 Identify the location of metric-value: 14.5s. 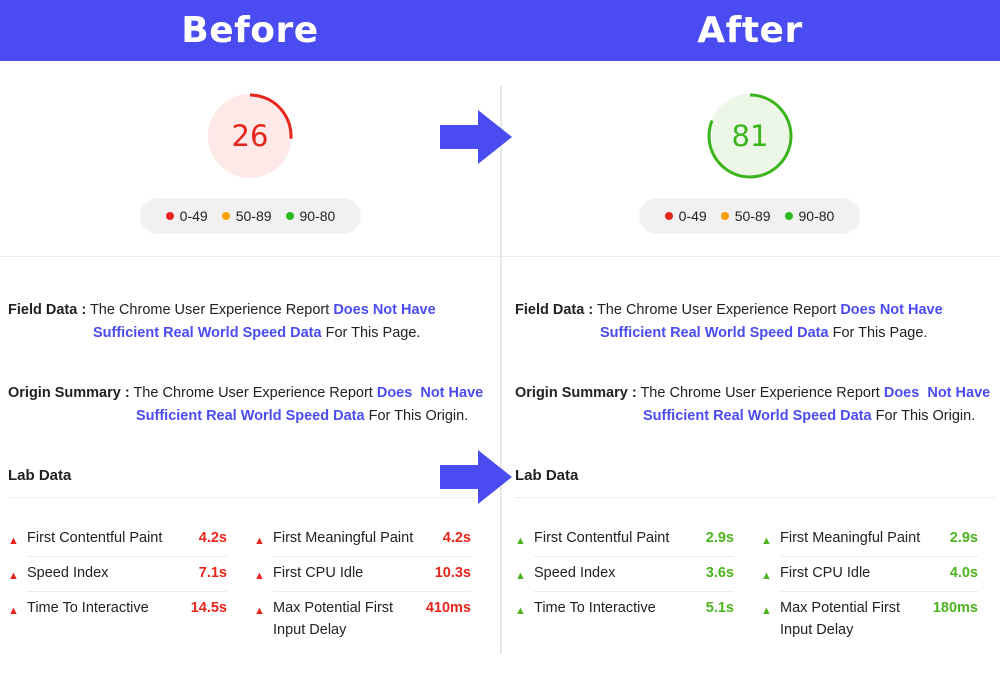
(208, 608).